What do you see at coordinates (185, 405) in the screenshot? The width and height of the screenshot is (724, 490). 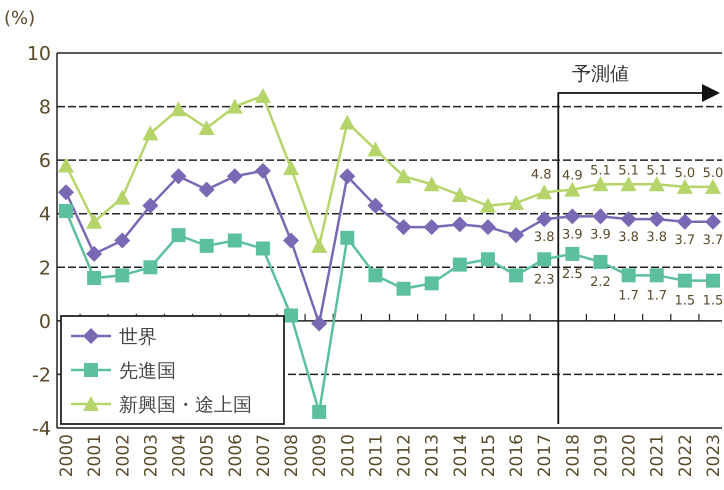 I see `legend-label: 新興国・途上国` at bounding box center [185, 405].